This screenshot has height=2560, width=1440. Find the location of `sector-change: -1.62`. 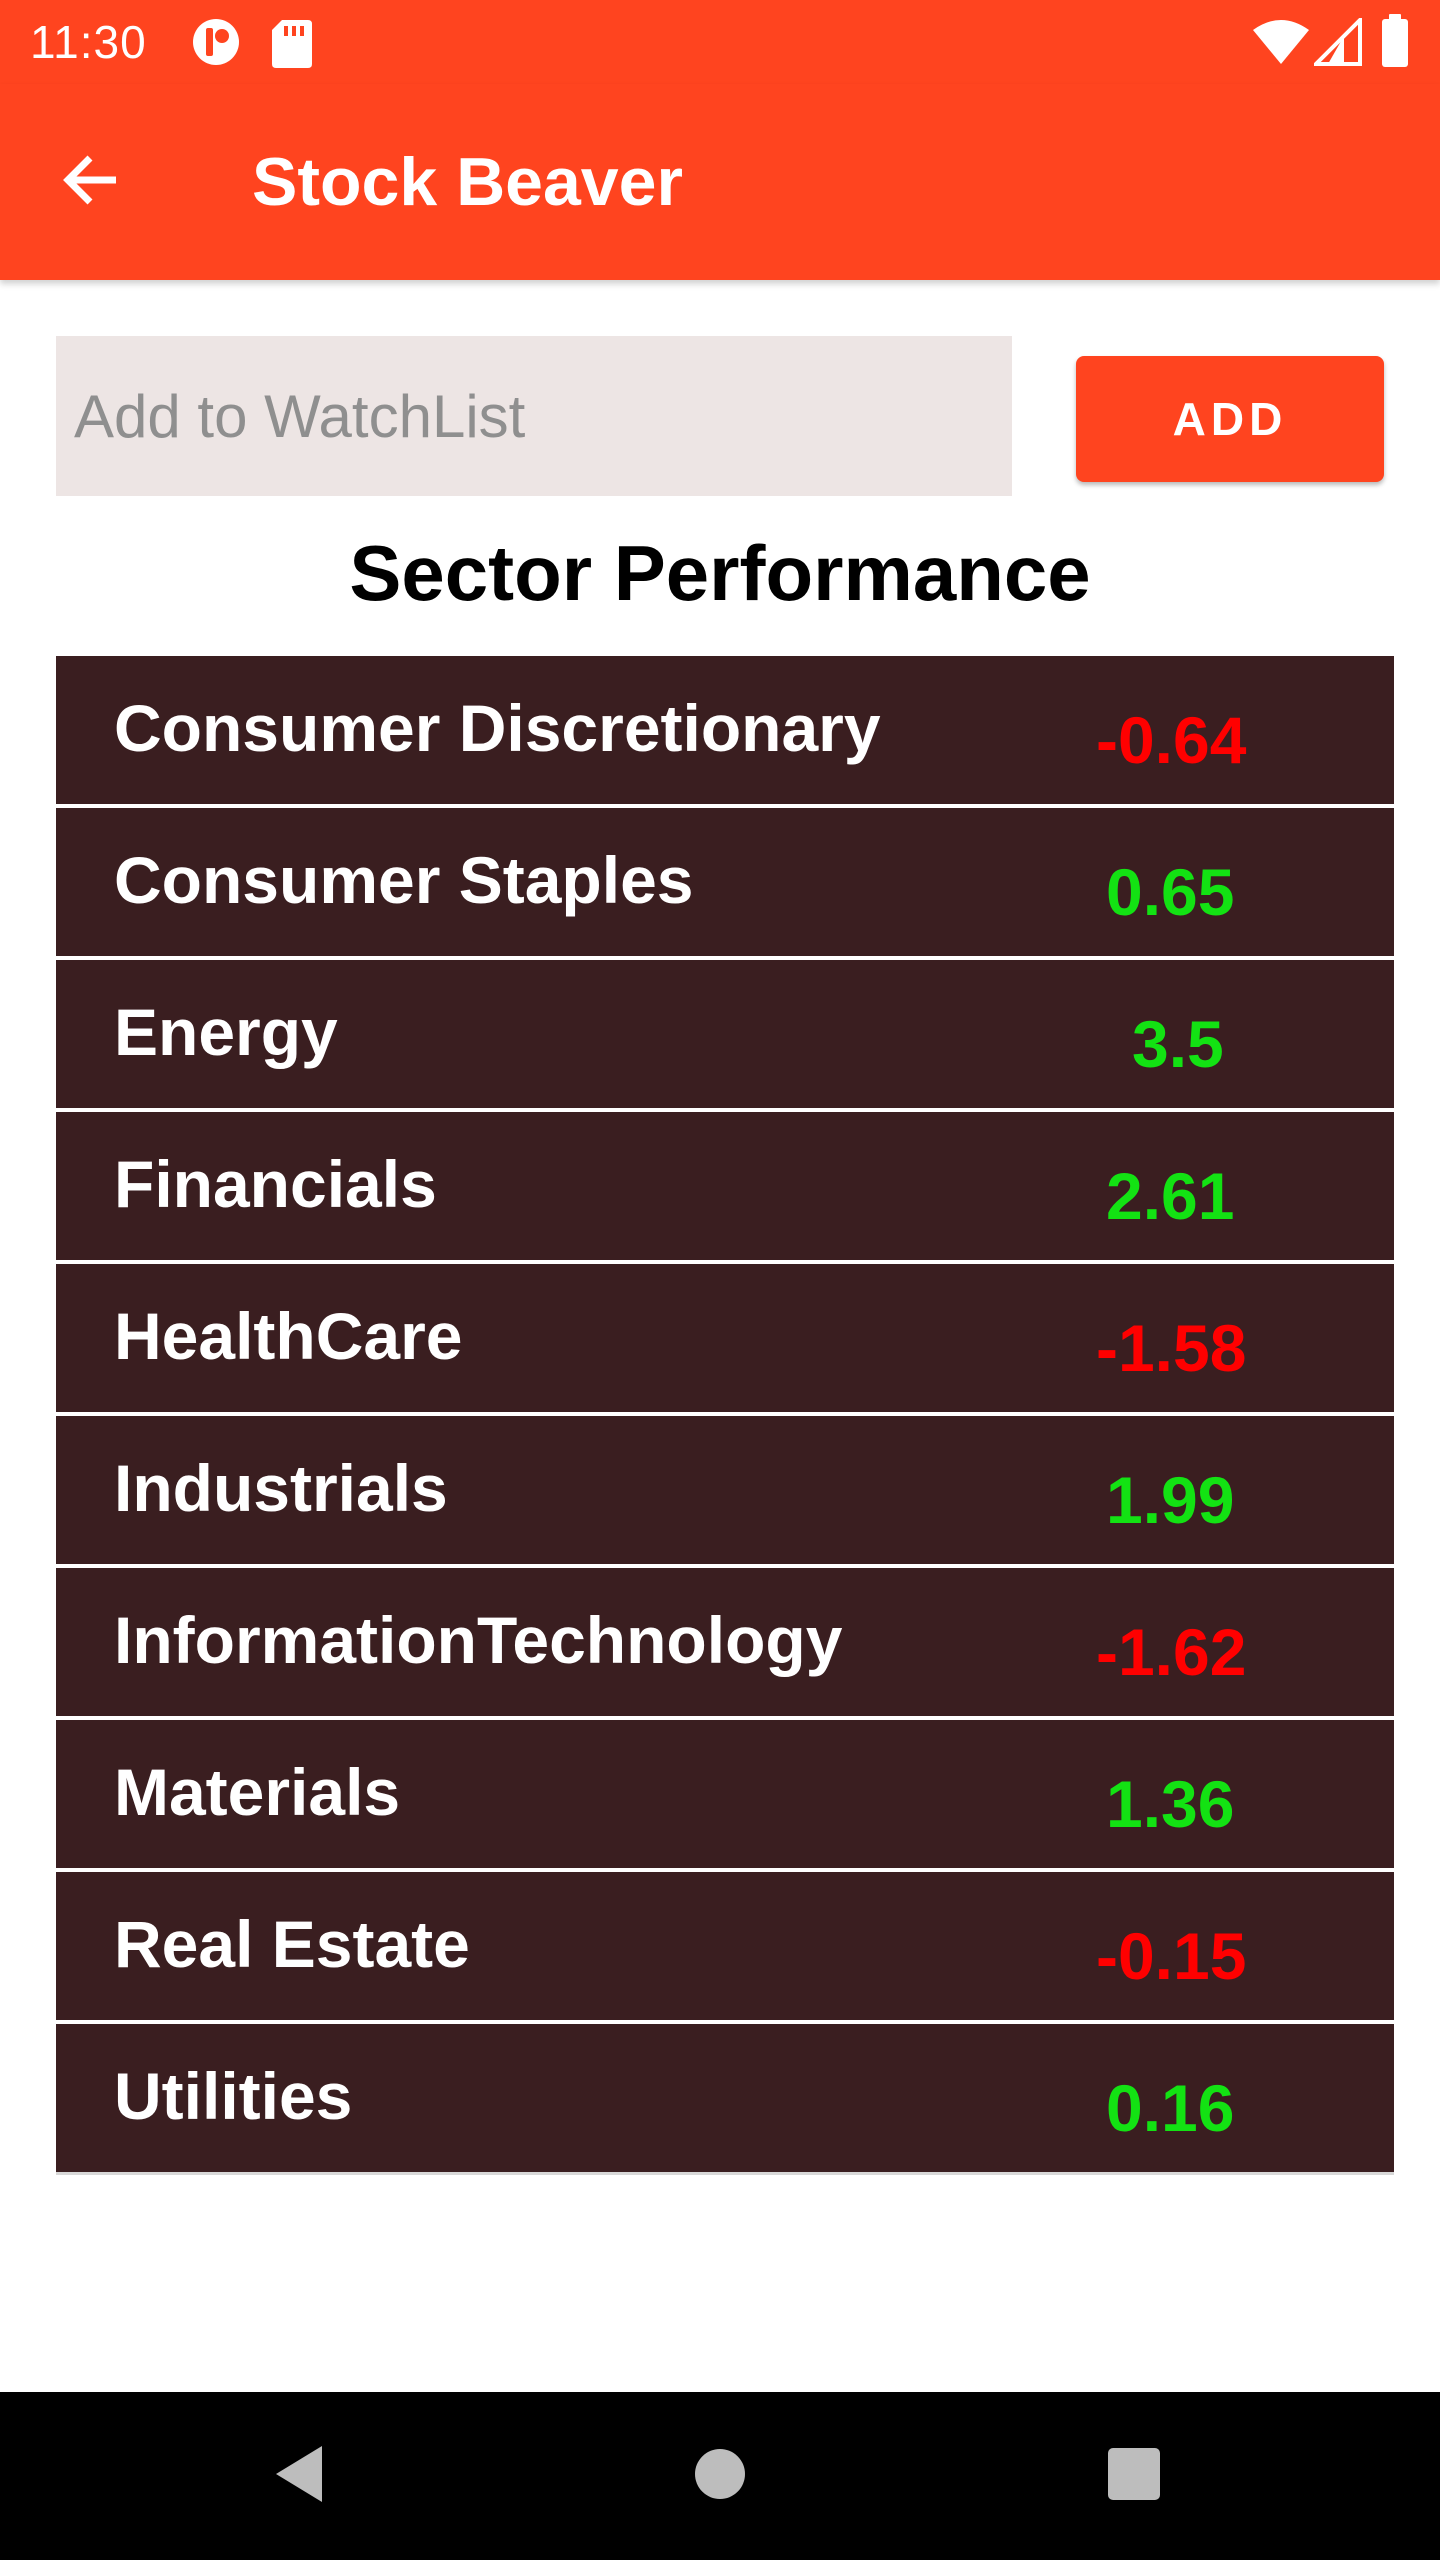

sector-change: -1.62 is located at coordinates (1171, 1652).